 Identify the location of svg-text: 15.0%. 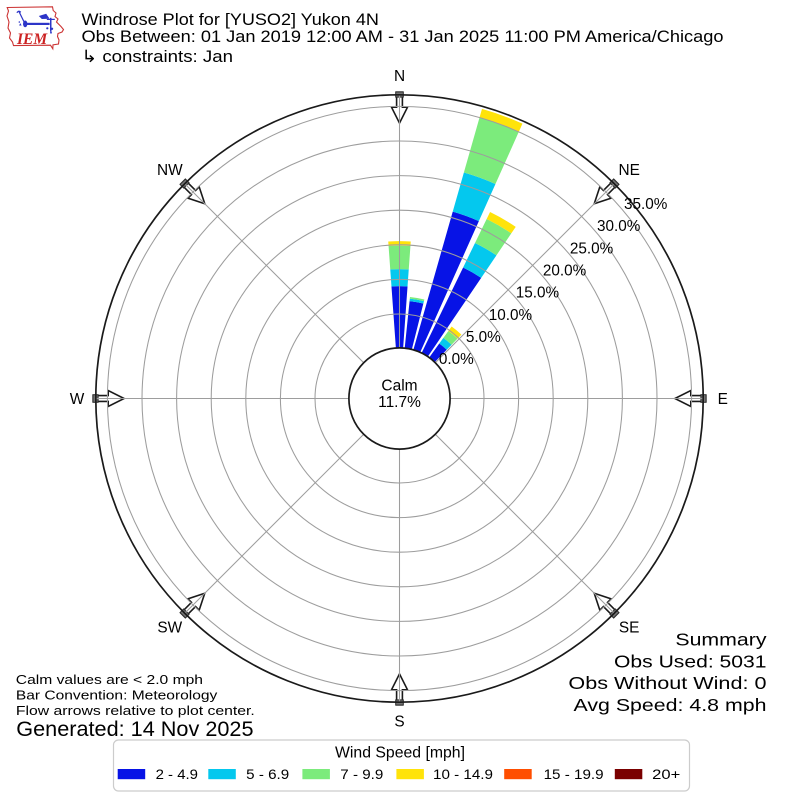
(538, 293).